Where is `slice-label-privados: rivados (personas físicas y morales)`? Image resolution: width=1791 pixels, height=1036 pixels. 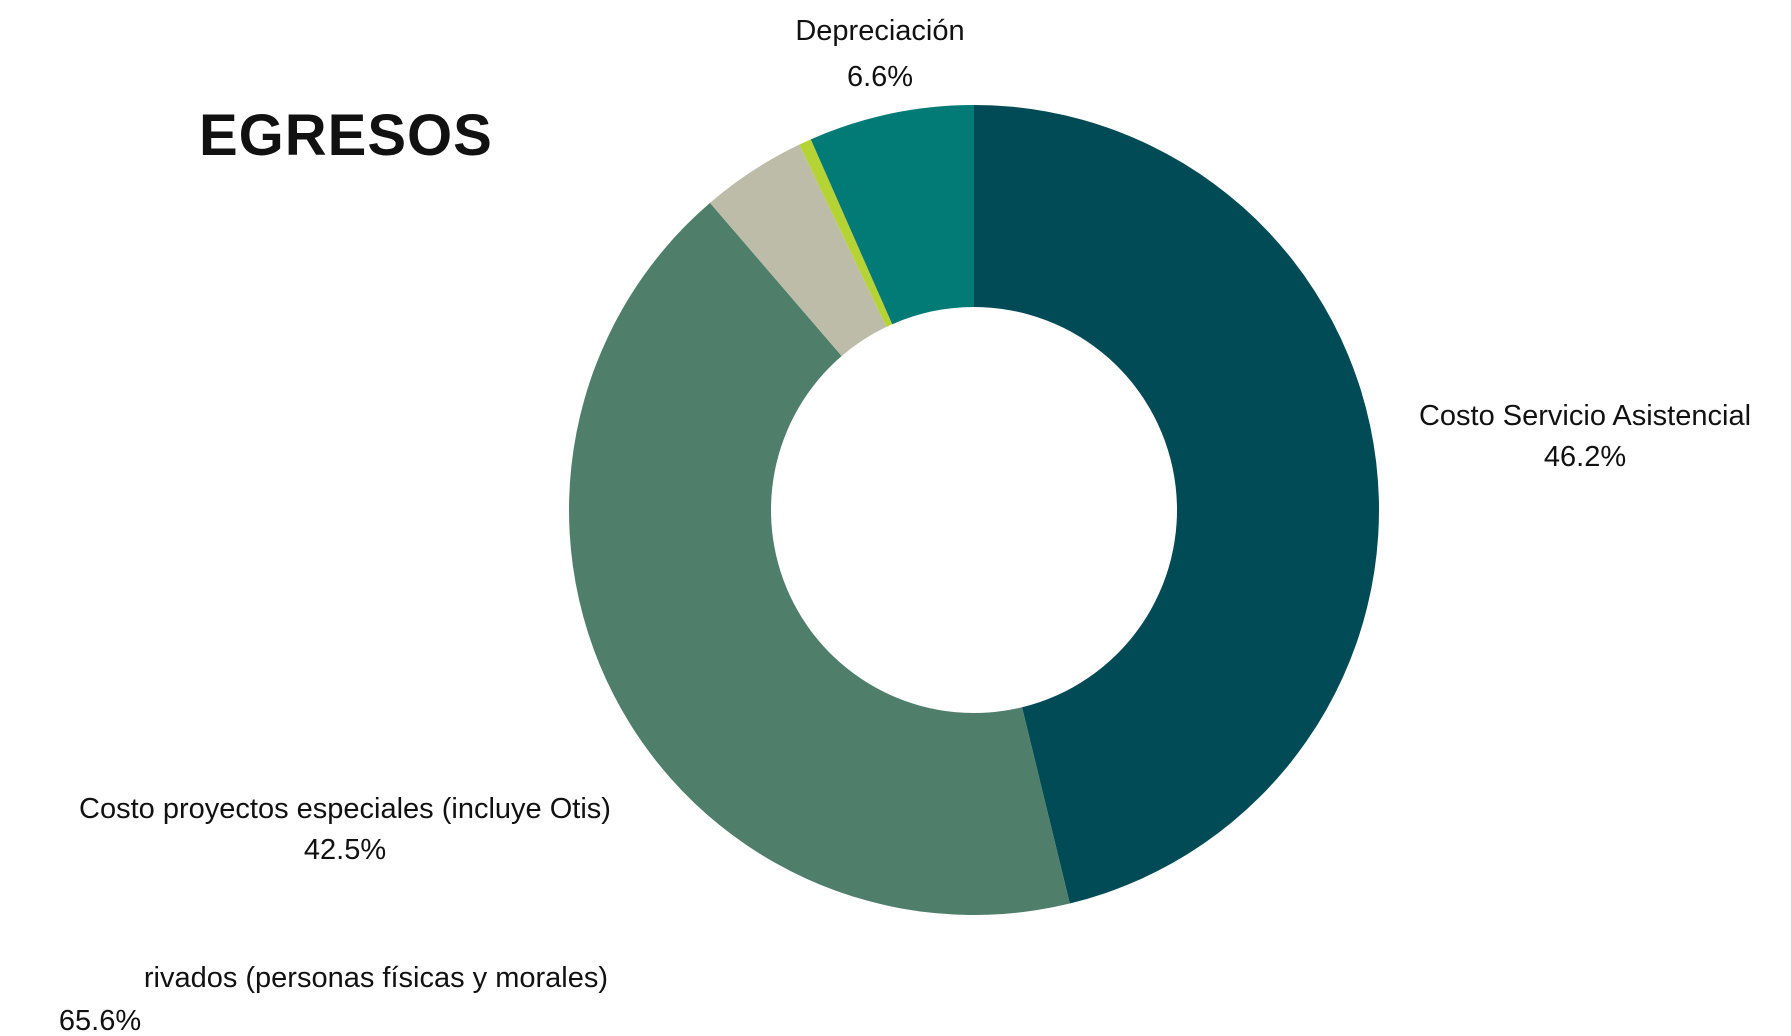
slice-label-privados: rivados (personas físicas y morales) is located at coordinates (376, 978).